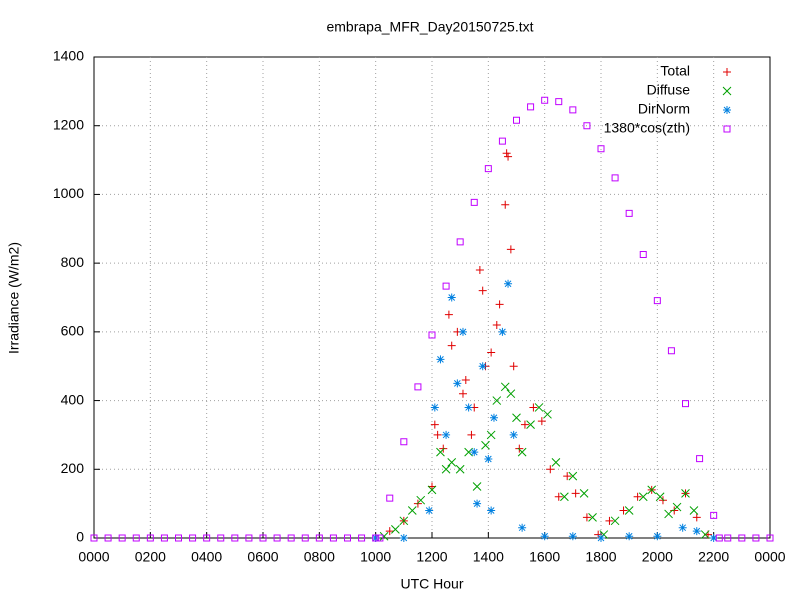 This screenshot has height=605, width=800. Describe the element at coordinates (429, 27) in the screenshot. I see `chart-title: embrapa_MFR_Day20150725.txt` at that location.